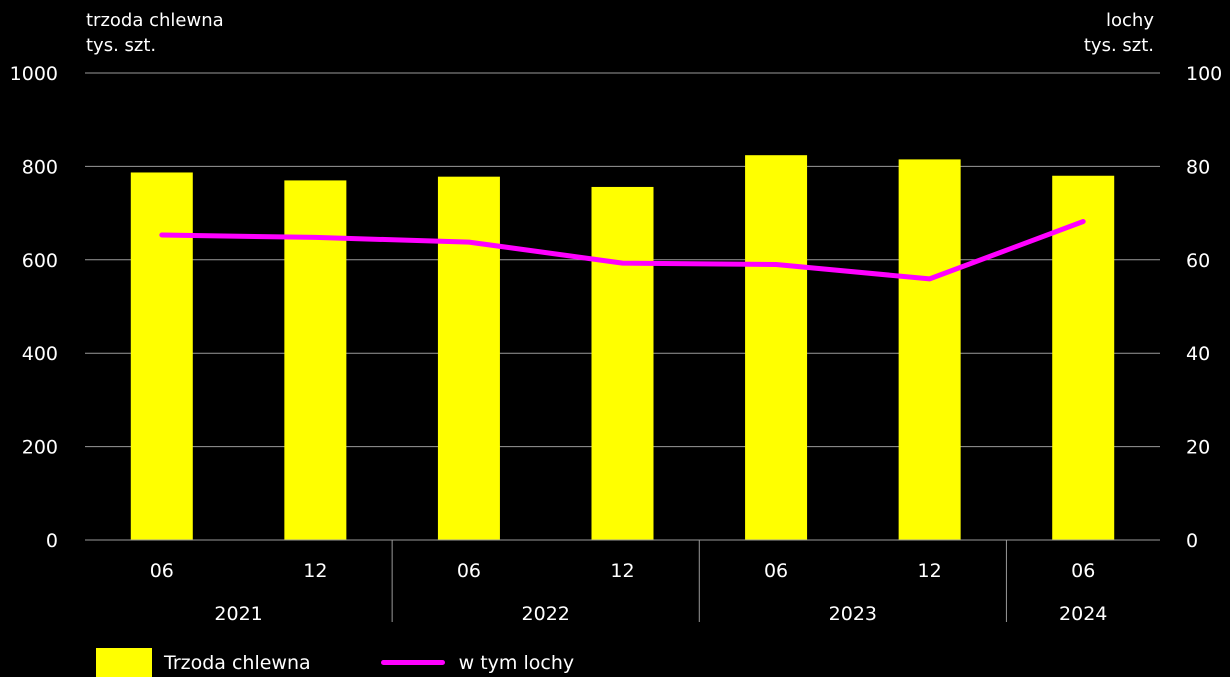 Image resolution: width=1230 pixels, height=677 pixels. What do you see at coordinates (1198, 354) in the screenshot?
I see `right-tick-label: 40` at bounding box center [1198, 354].